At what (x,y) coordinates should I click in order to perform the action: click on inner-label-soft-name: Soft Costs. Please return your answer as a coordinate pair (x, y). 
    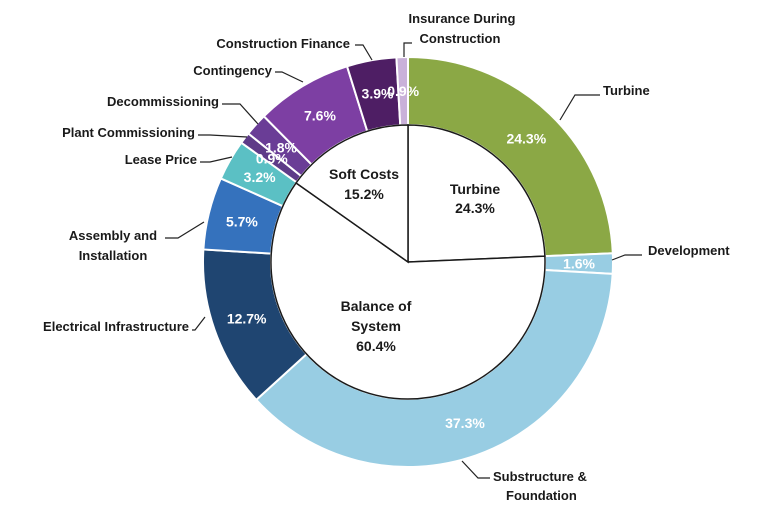
    Looking at the image, I should click on (364, 174).